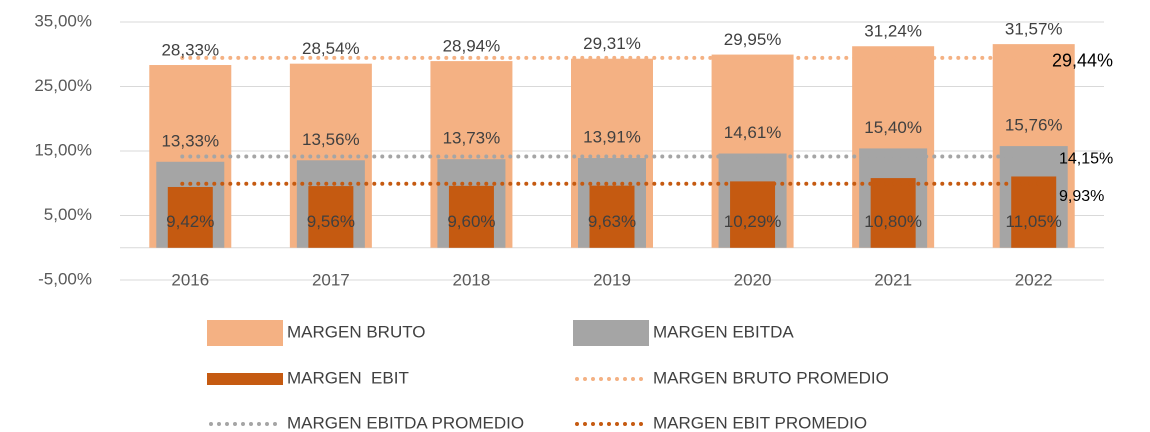 This screenshot has width=1150, height=432. I want to click on y-tick-label: 5,00%, so click(68, 214).